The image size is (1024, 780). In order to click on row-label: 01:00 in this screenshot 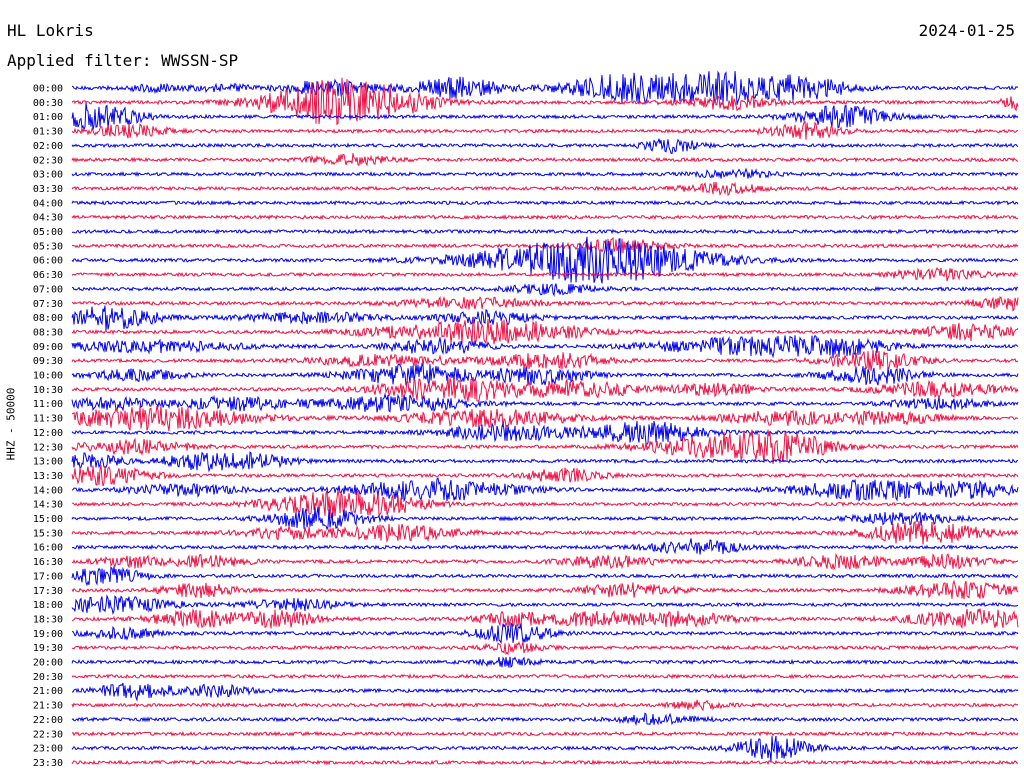, I will do `click(48, 117)`.